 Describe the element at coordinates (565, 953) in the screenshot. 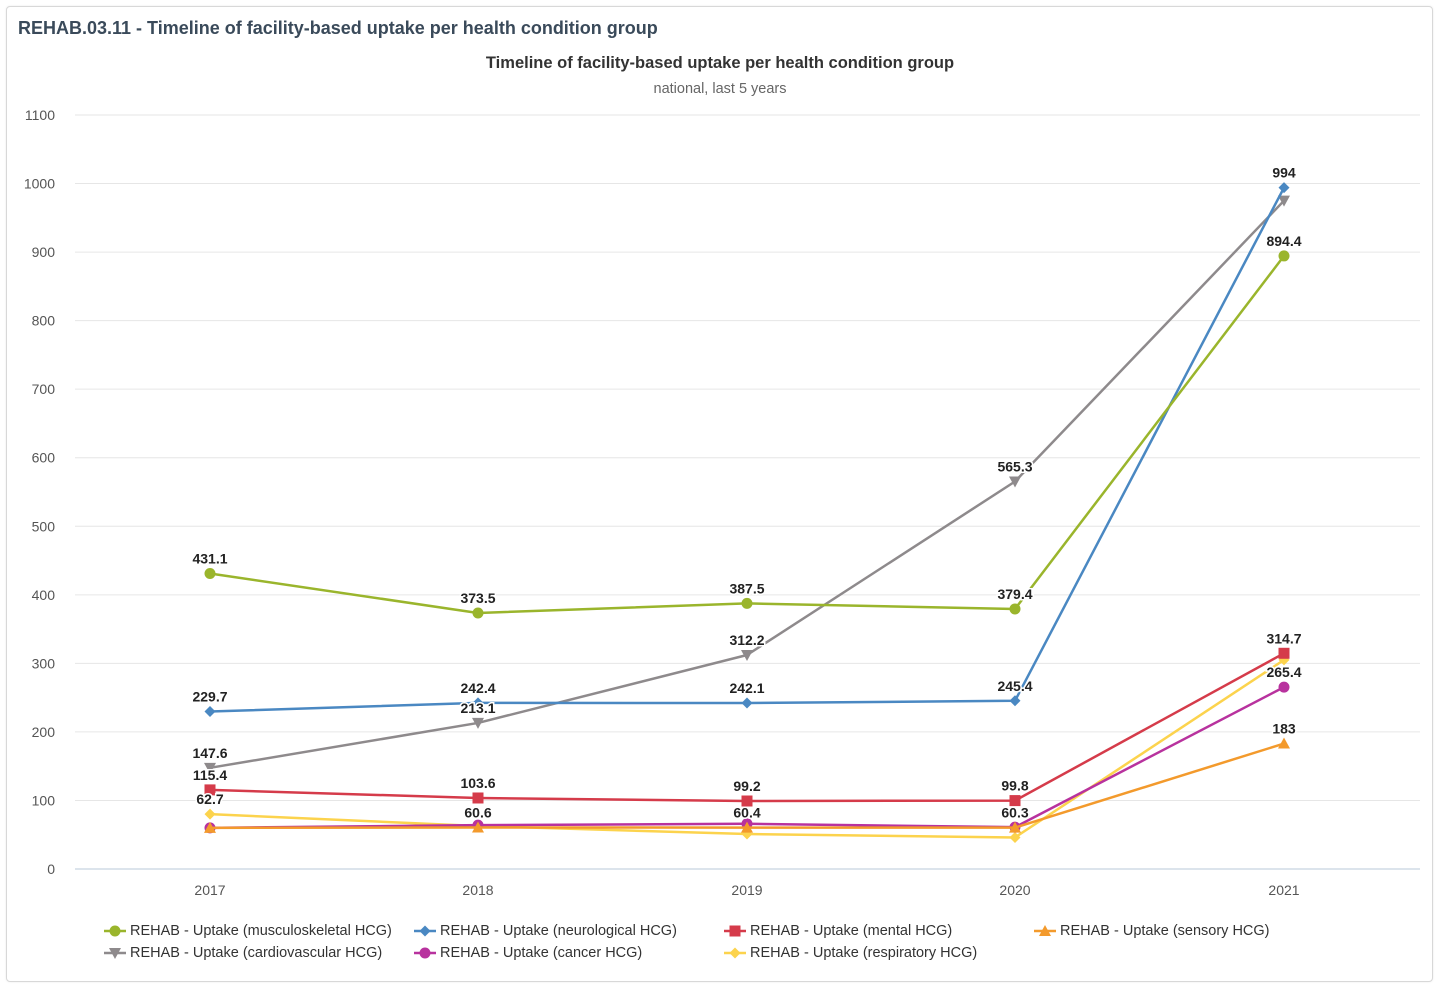

I see `legend-item: REHAB - Uptake (cancer HCG)` at that location.